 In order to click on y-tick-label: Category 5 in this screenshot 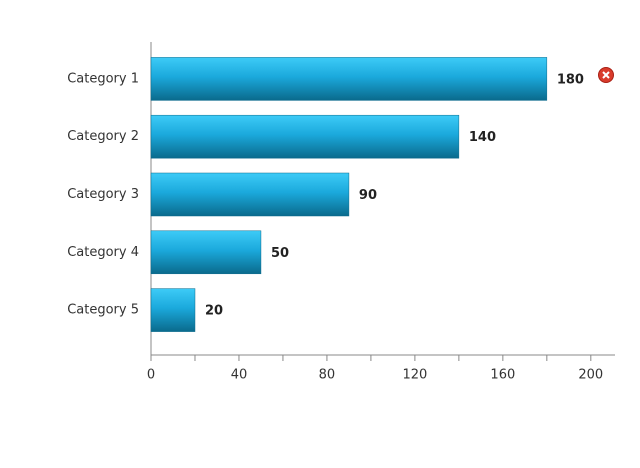, I will do `click(103, 310)`.